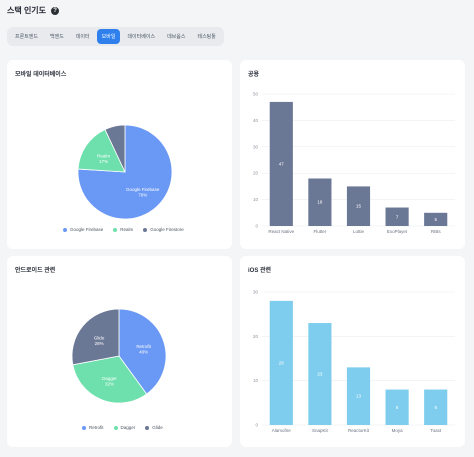 The image size is (474, 457). Describe the element at coordinates (141, 37) in the screenshot. I see `tab-database: 데이터베이스` at that location.